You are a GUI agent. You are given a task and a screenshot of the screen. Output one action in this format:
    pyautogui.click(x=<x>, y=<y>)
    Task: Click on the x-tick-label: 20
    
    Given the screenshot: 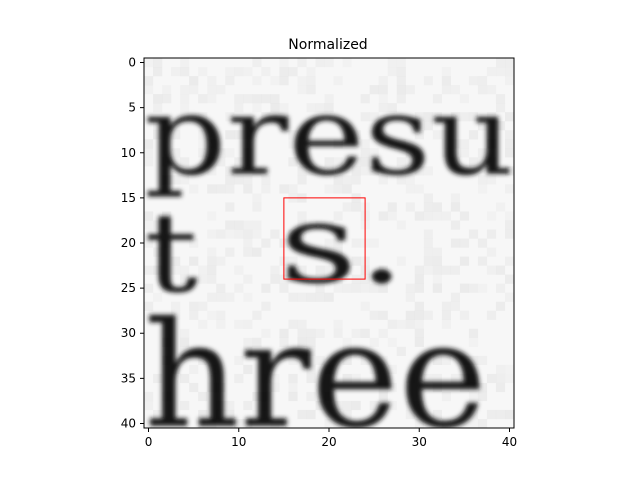 What is the action you would take?
    pyautogui.click(x=328, y=442)
    